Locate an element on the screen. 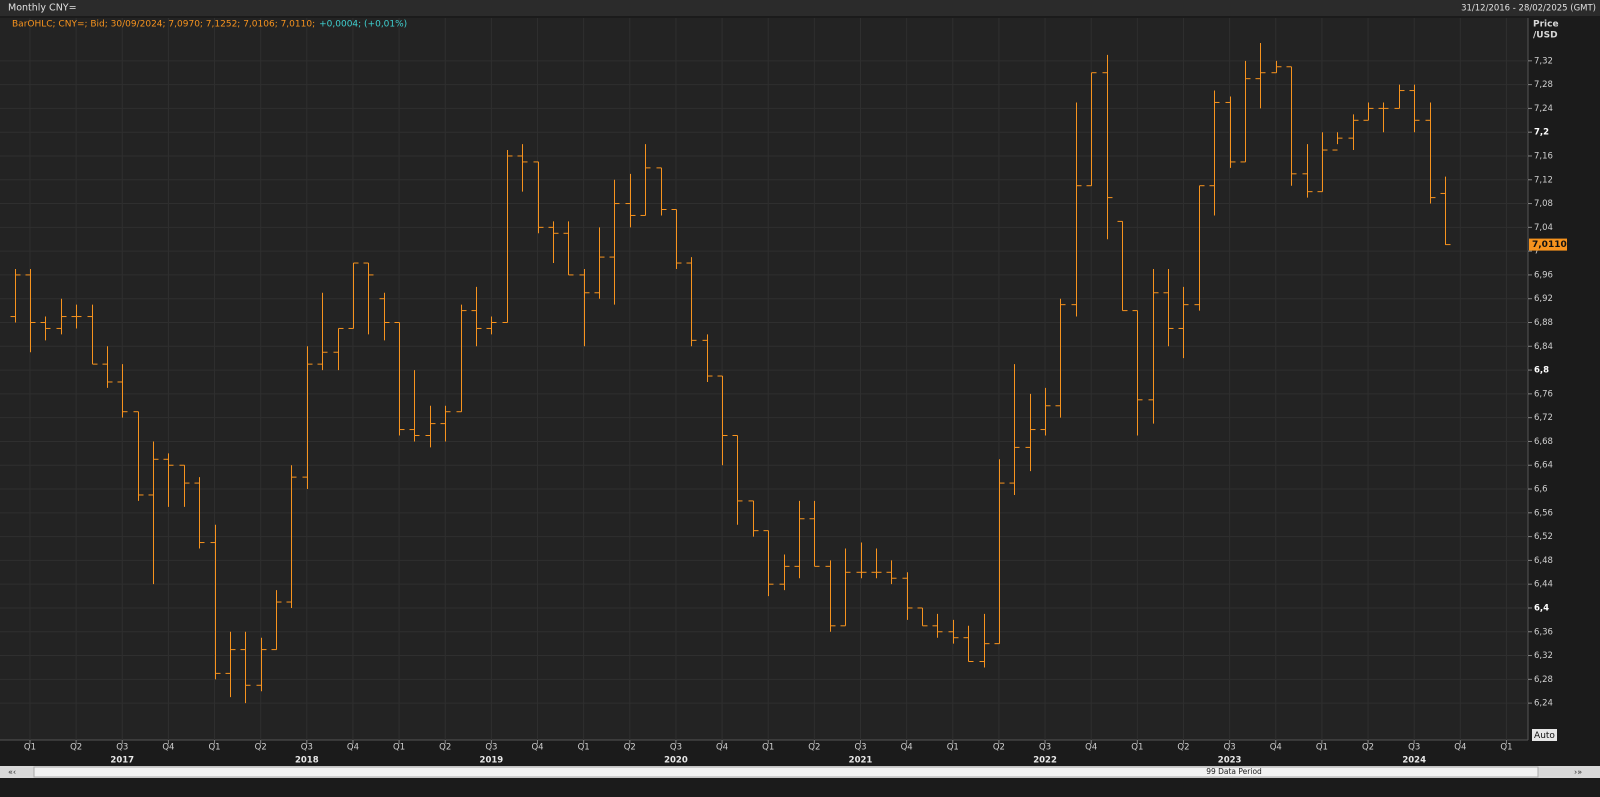  y-tick-label: 6,8 is located at coordinates (1541, 371).